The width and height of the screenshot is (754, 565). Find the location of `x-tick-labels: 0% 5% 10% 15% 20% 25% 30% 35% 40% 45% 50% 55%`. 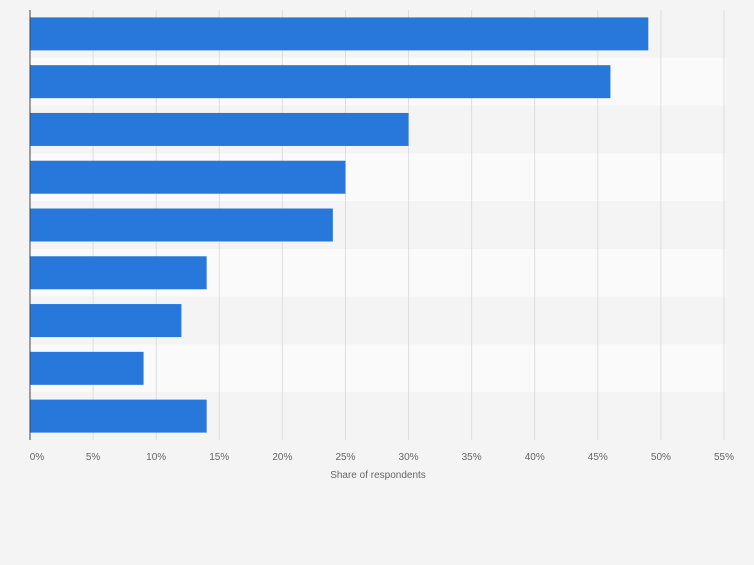

x-tick-labels: 0% 5% 10% 15% 20% 25% 30% 35% 40% 45% 50% 55% is located at coordinates (382, 457).